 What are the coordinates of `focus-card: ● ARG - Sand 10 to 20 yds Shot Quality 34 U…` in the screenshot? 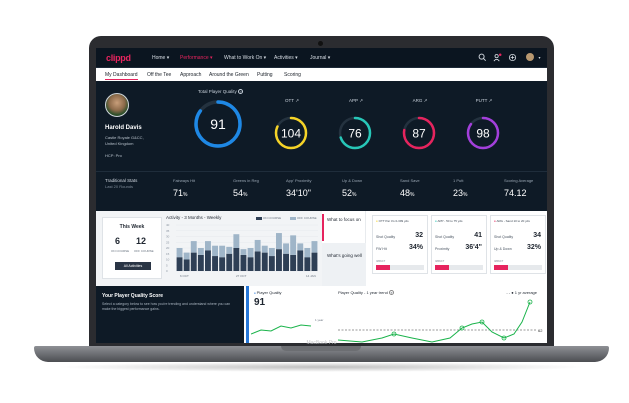 It's located at (518, 244).